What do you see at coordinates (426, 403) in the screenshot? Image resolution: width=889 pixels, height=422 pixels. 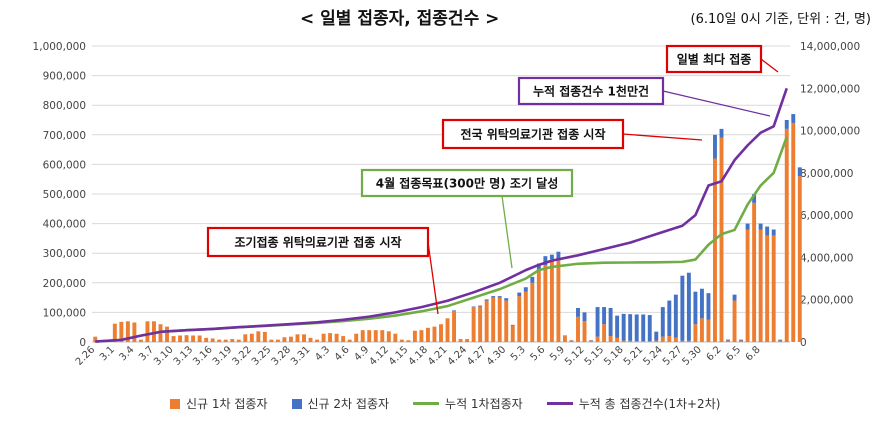 I see `legend-swatch-cum-first` at bounding box center [426, 403].